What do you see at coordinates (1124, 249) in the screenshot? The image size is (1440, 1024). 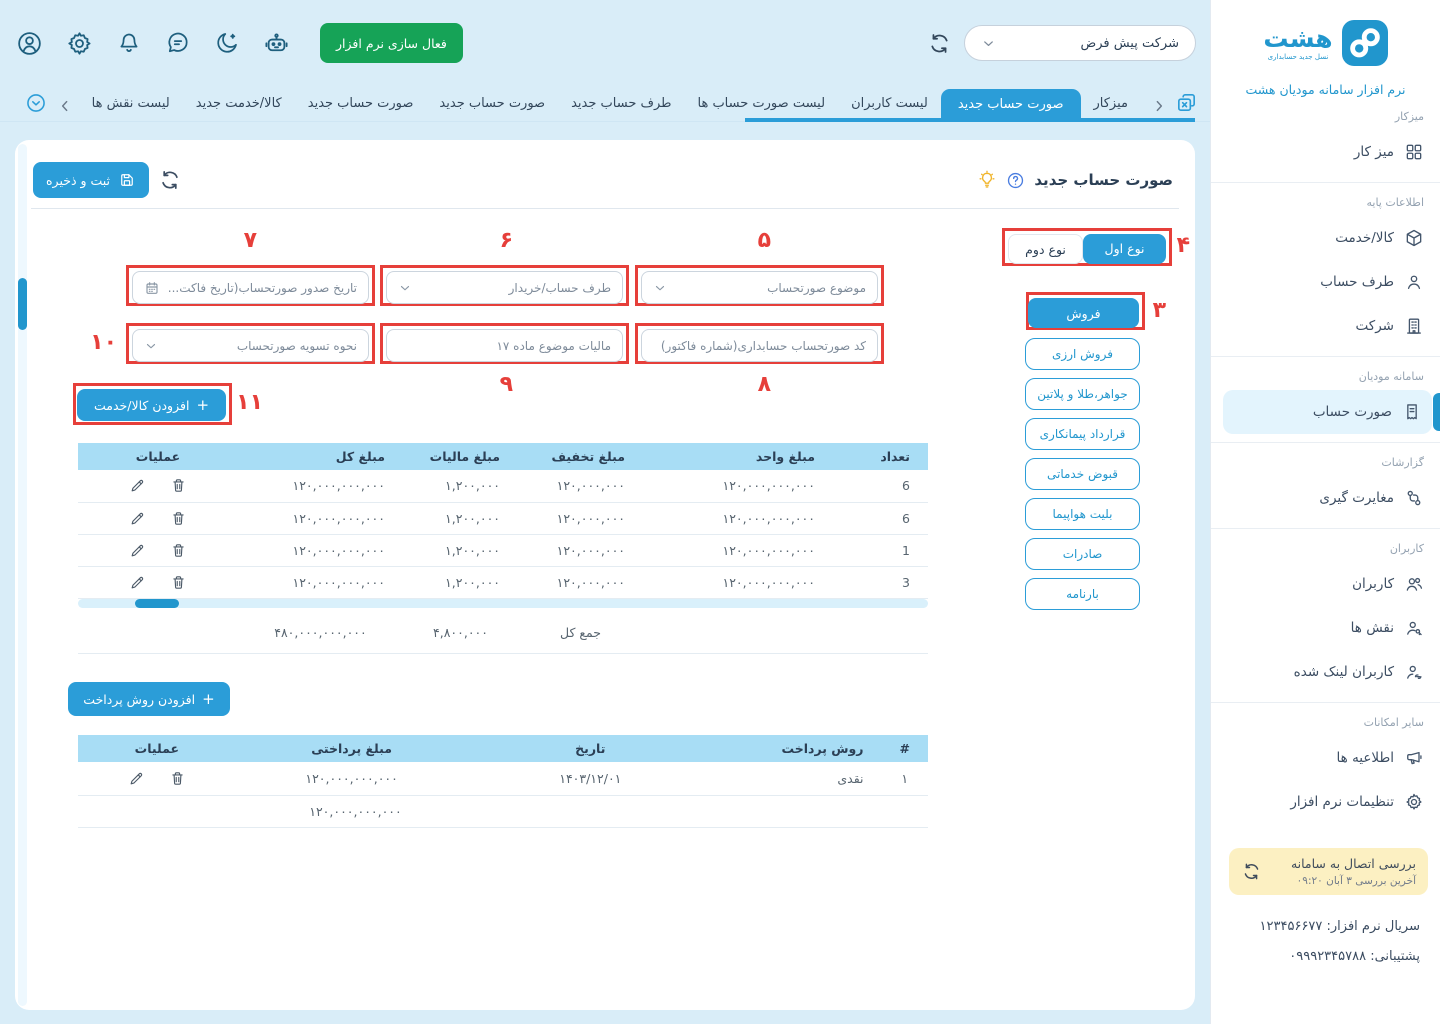 I see `toggle-type-first: نوع اول` at bounding box center [1124, 249].